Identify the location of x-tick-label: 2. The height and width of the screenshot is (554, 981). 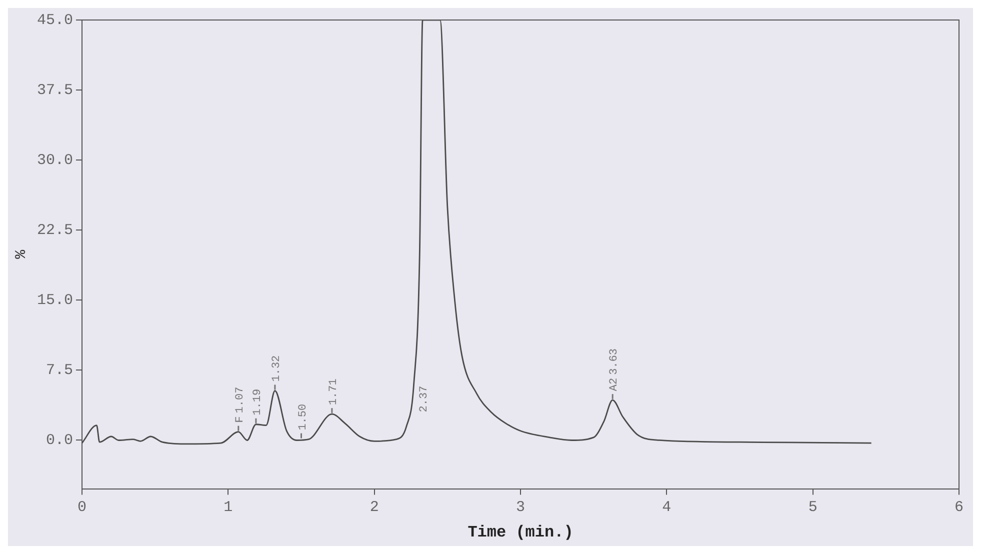
(374, 507).